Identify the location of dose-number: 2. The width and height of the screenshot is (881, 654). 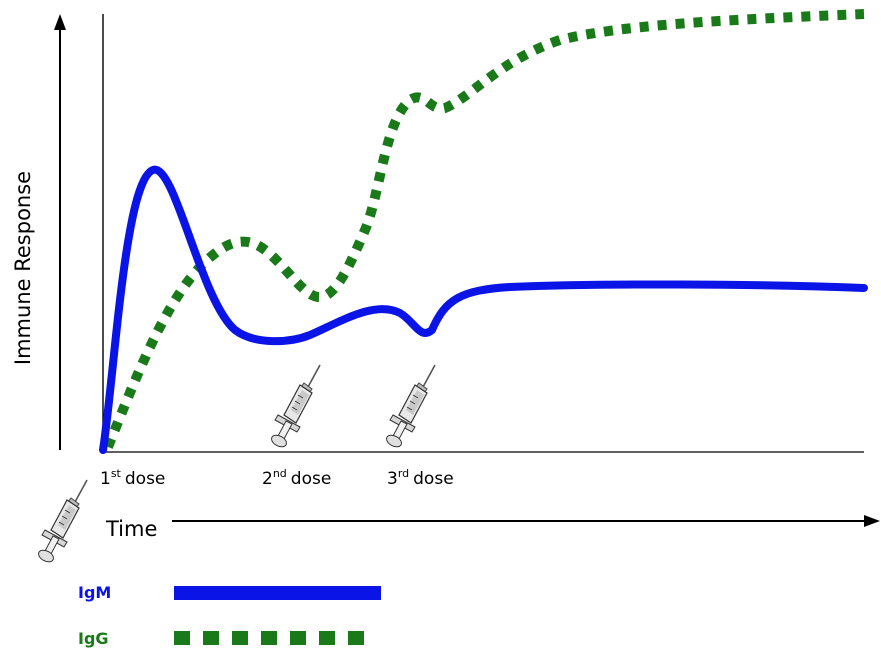
(267, 479).